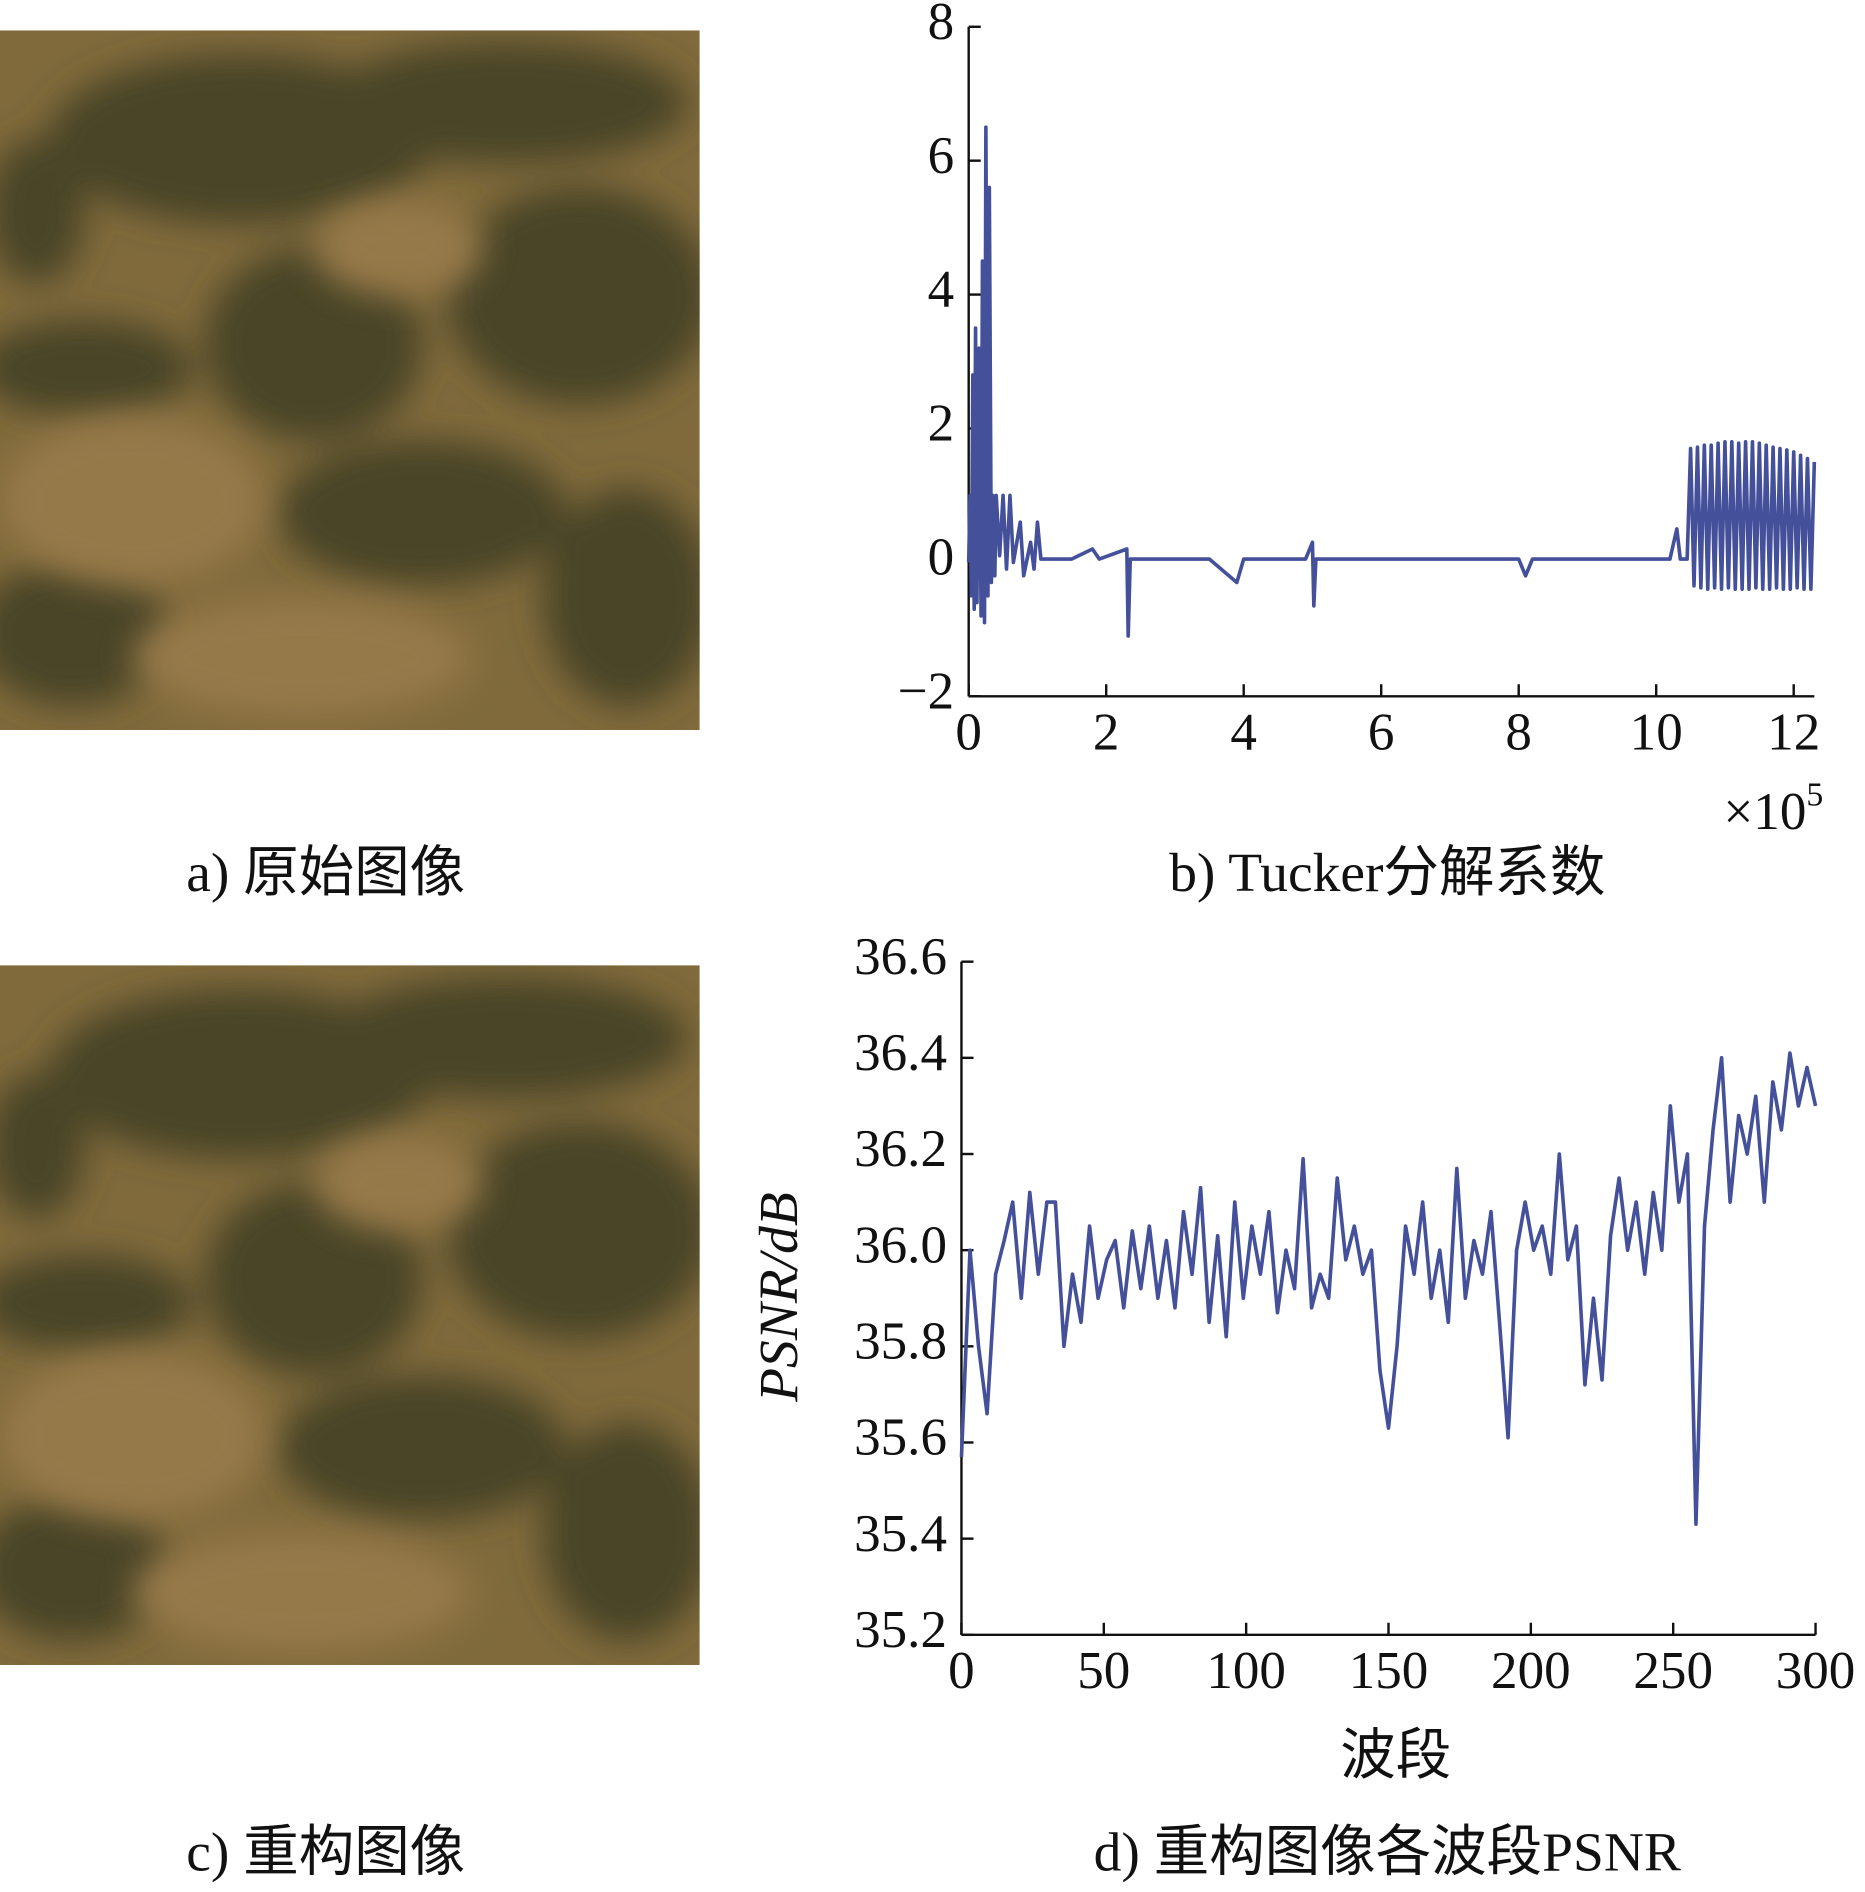 Image resolution: width=1865 pixels, height=1892 pixels. I want to click on chart-caption: d) 重构图像各波段PSNR, so click(1387, 1853).